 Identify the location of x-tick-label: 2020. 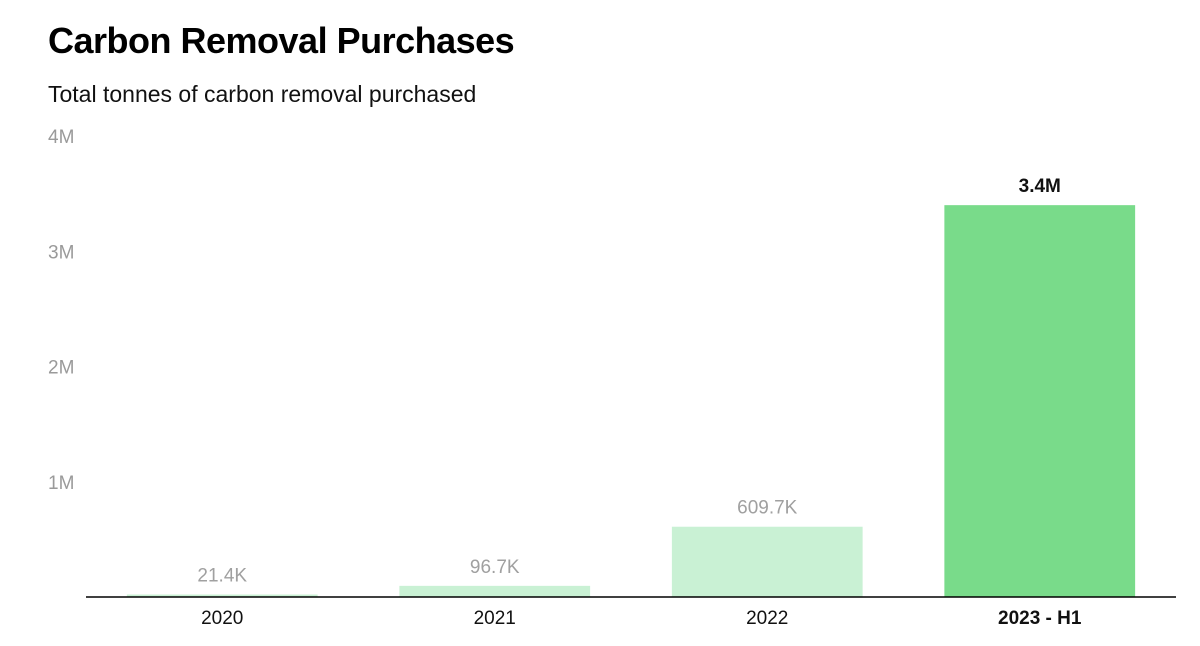
(222, 618).